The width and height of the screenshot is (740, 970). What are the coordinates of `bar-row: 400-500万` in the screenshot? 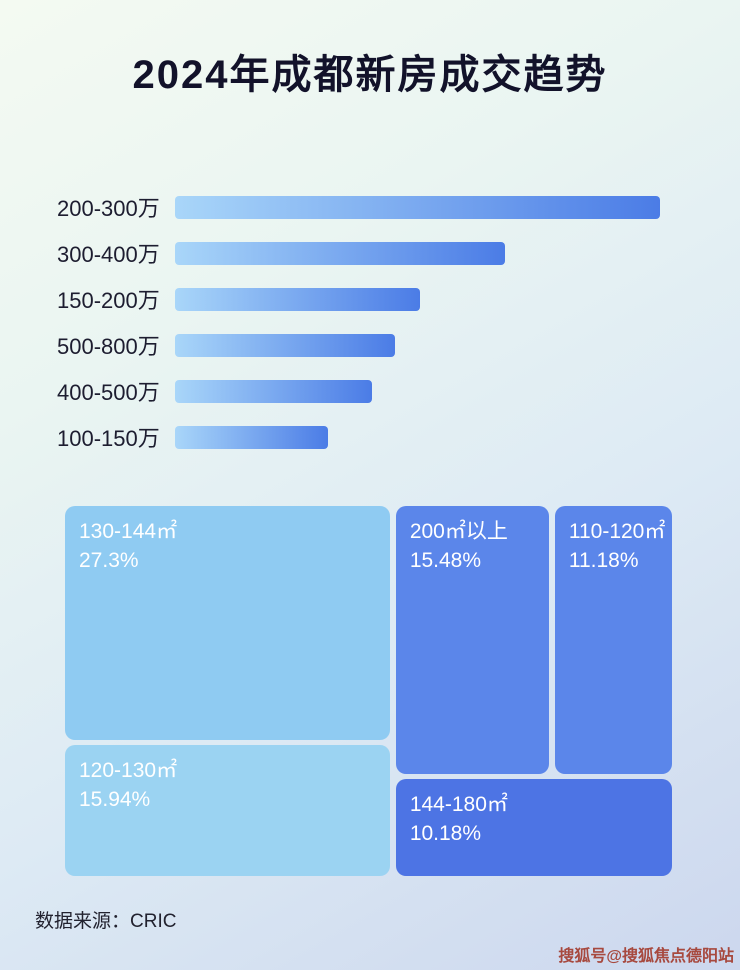 It's located at (358, 391).